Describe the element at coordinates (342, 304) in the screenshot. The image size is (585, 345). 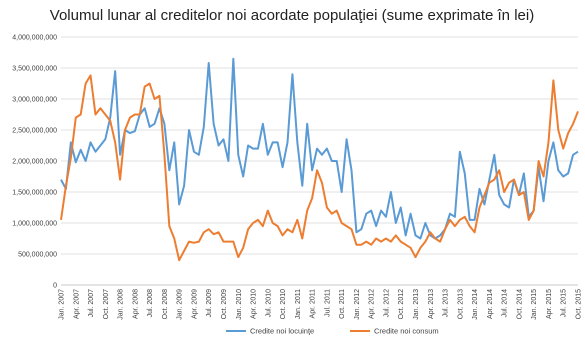
I see `x-tick-label: Oct. 2011` at that location.